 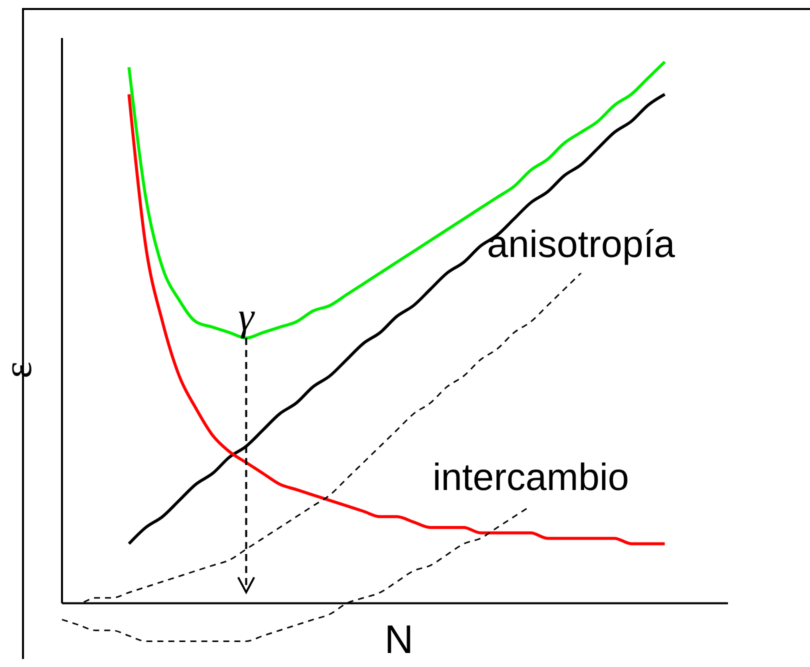 What do you see at coordinates (399, 639) in the screenshot?
I see `x-axis-title: N` at bounding box center [399, 639].